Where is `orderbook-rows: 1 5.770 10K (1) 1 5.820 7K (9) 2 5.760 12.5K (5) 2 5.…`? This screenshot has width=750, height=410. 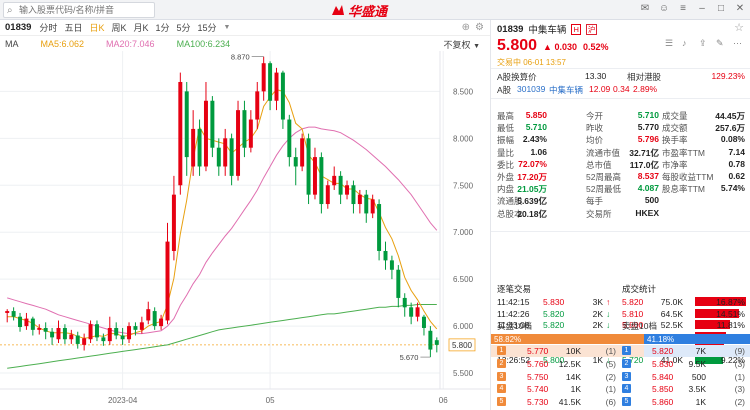 orderbook-rows: 1 5.770 10K (1) 1 5.820 7K (9) 2 5.760 12.5K (5) 2 5.… is located at coordinates (620, 377).